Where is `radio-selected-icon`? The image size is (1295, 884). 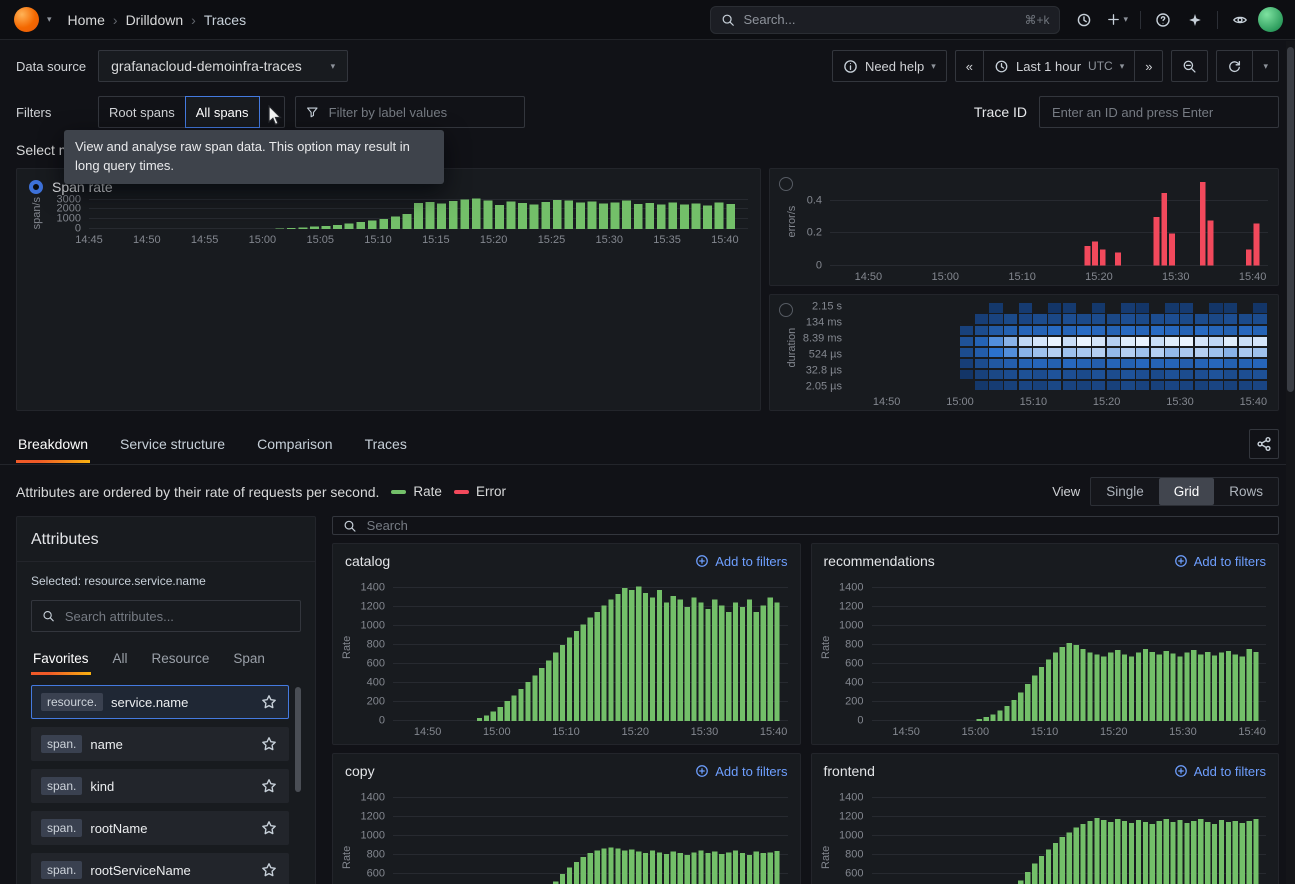
radio-selected-icon is located at coordinates (36, 187).